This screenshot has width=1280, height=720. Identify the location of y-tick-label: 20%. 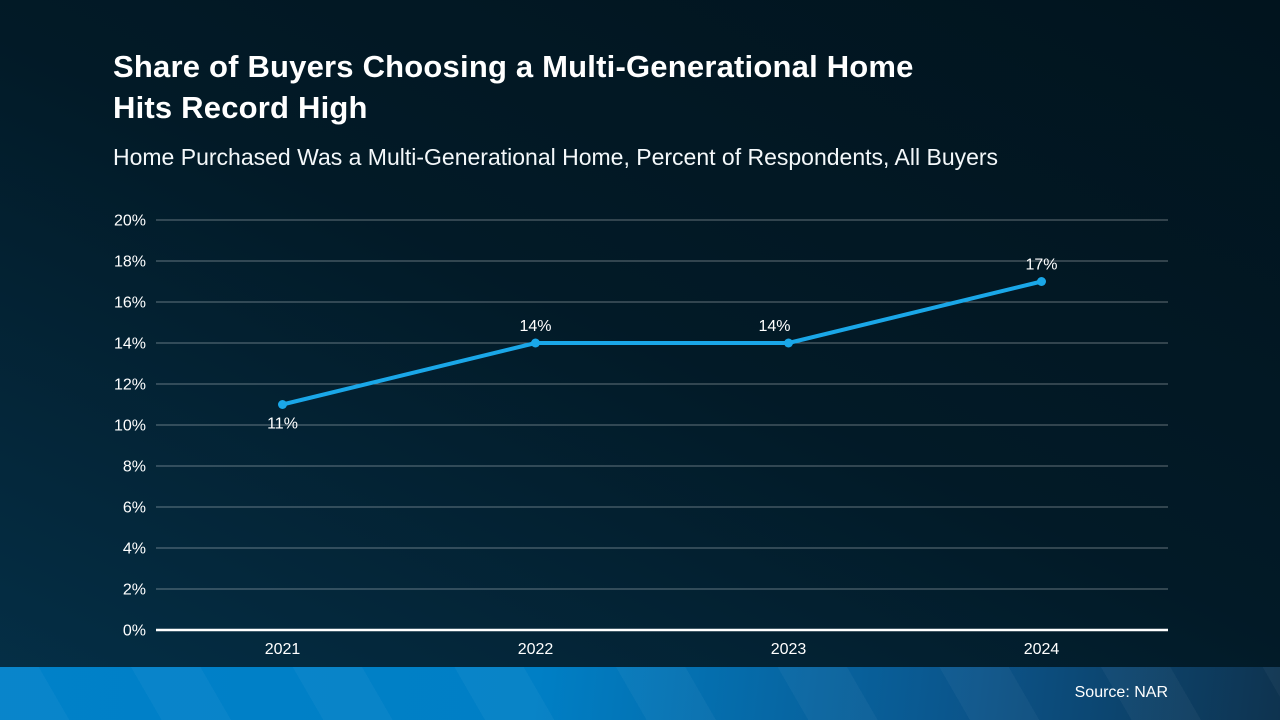
(130, 221).